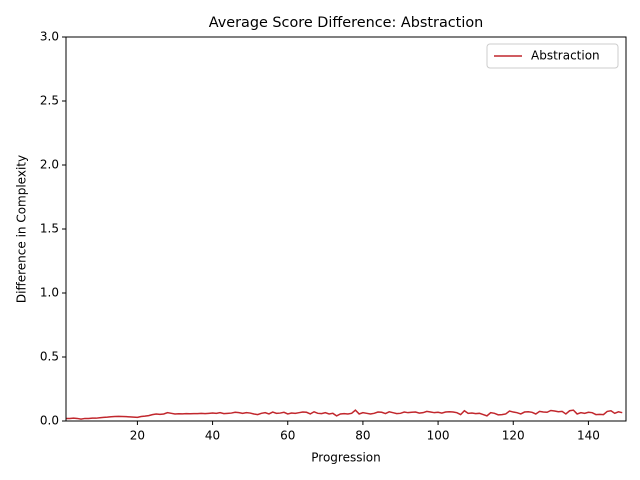 The image size is (640, 480). What do you see at coordinates (49, 37) in the screenshot?
I see `y-tick-label: 3.0` at bounding box center [49, 37].